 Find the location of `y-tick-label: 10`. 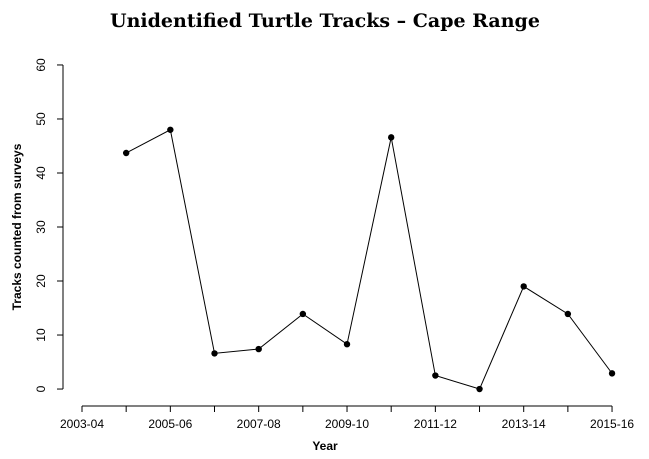

y-tick-label: 10 is located at coordinates (41, 335).